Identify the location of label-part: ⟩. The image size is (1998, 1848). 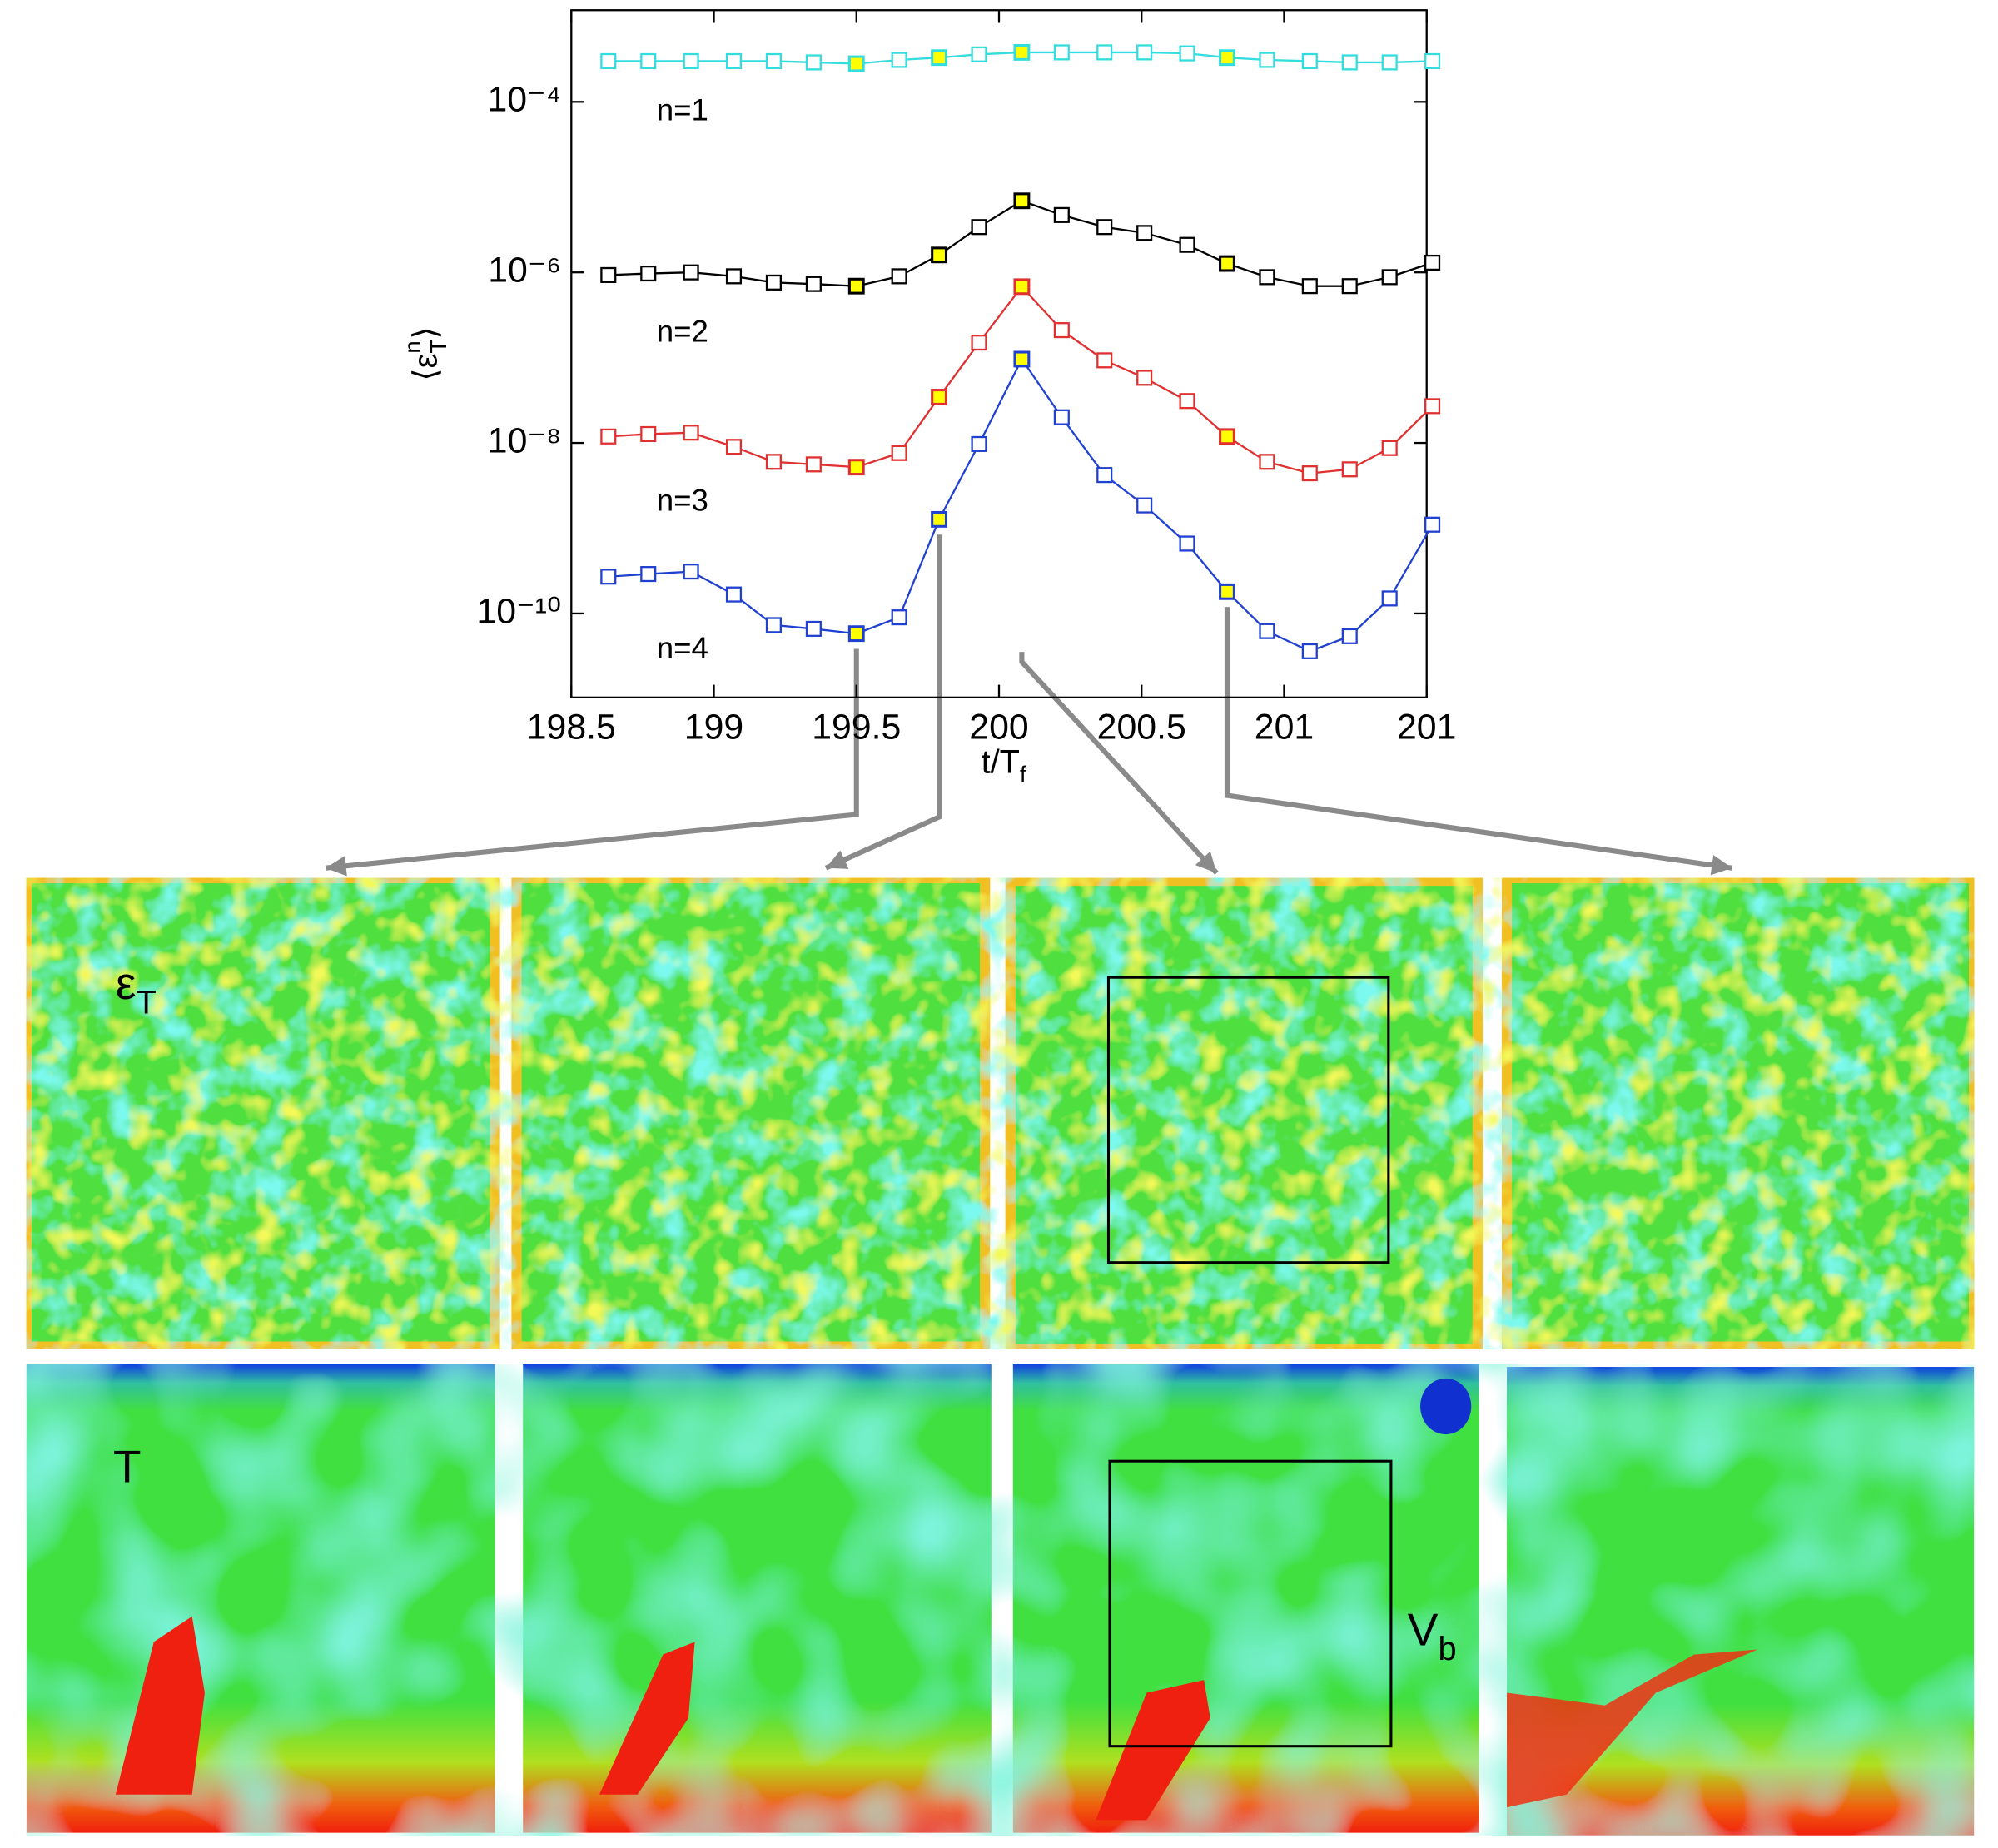
(426, 333).